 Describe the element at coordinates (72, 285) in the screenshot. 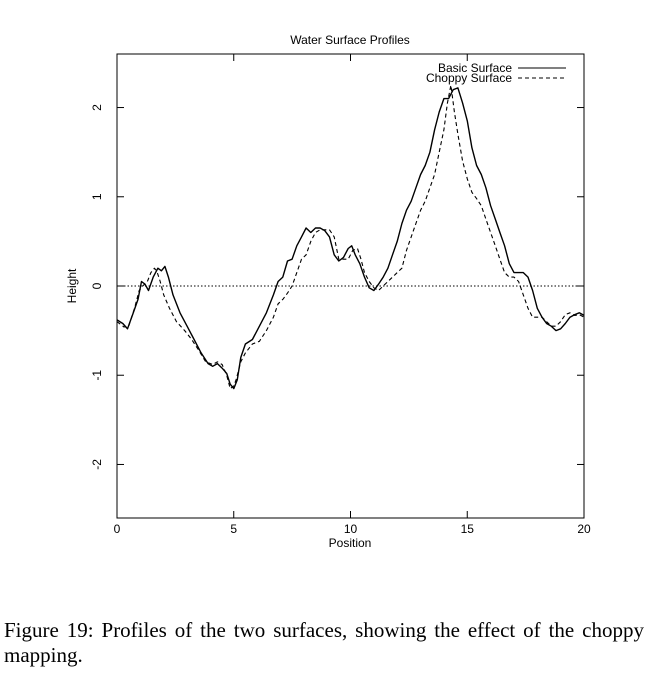

I see `y-axis-label: Height` at that location.